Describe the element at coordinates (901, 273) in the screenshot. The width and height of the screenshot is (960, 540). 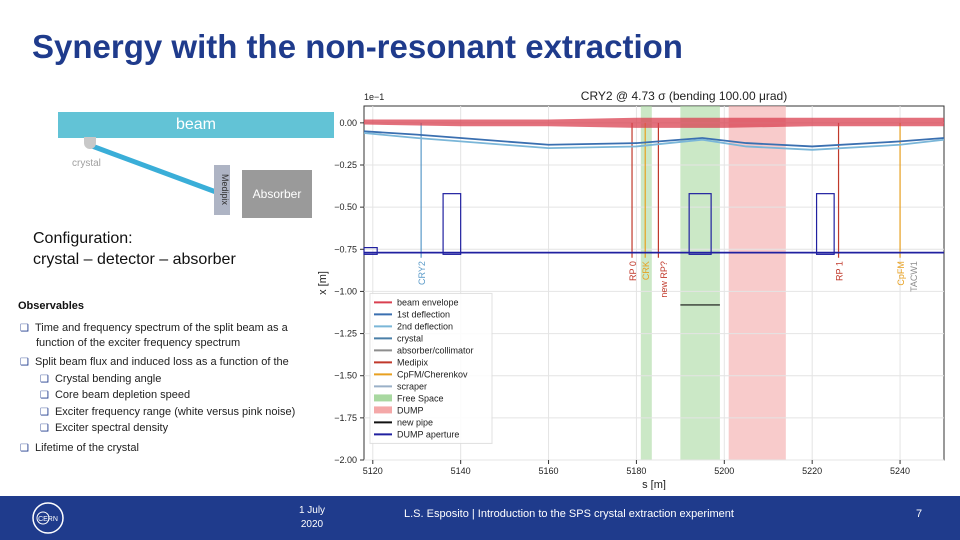
I see `element-label: CpFM` at that location.